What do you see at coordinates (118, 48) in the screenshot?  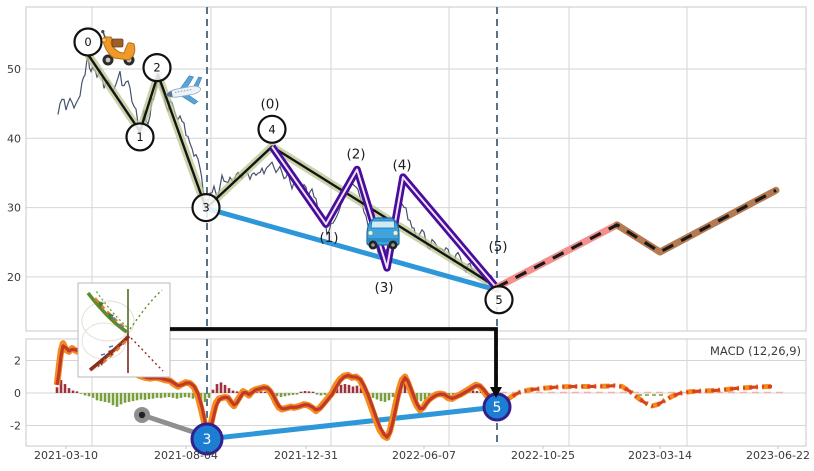 I see `scooter-icon` at bounding box center [118, 48].